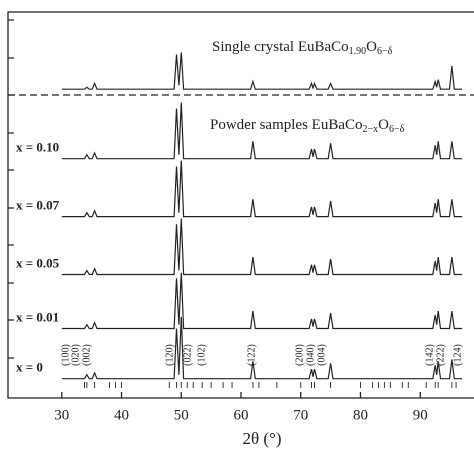 This screenshot has height=474, width=474. What do you see at coordinates (201, 355) in the screenshot?
I see `reflection-label: (102)` at bounding box center [201, 355].